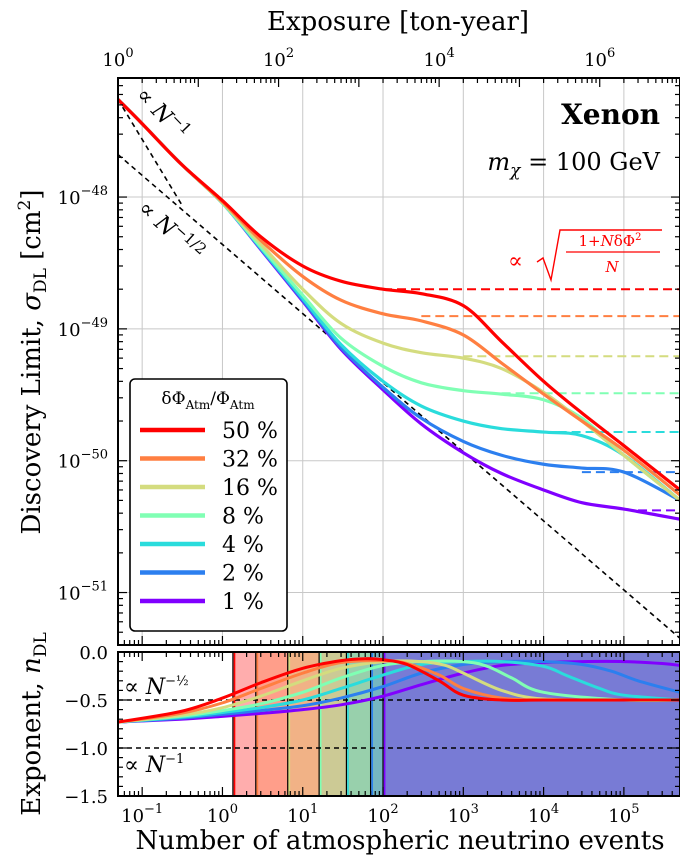 Image resolution: width=680 pixels, height=864 pixels. What do you see at coordinates (573, 164) in the screenshot?
I see `annotation-mass: mχ = 100 GeV` at bounding box center [573, 164].